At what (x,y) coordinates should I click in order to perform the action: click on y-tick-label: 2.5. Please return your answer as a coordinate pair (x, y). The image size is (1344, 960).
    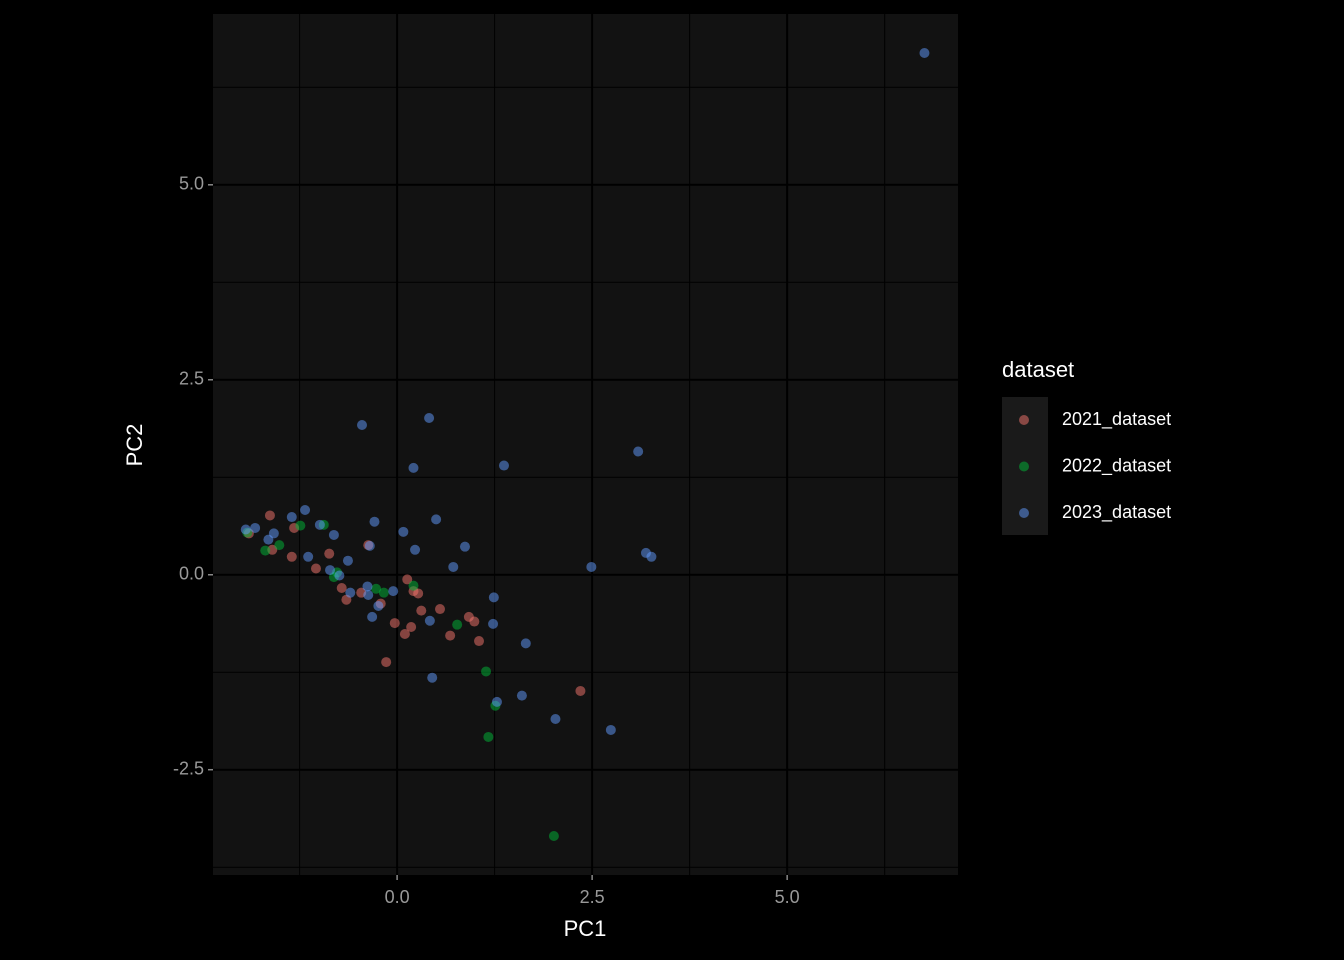
    Looking at the image, I should click on (191, 379).